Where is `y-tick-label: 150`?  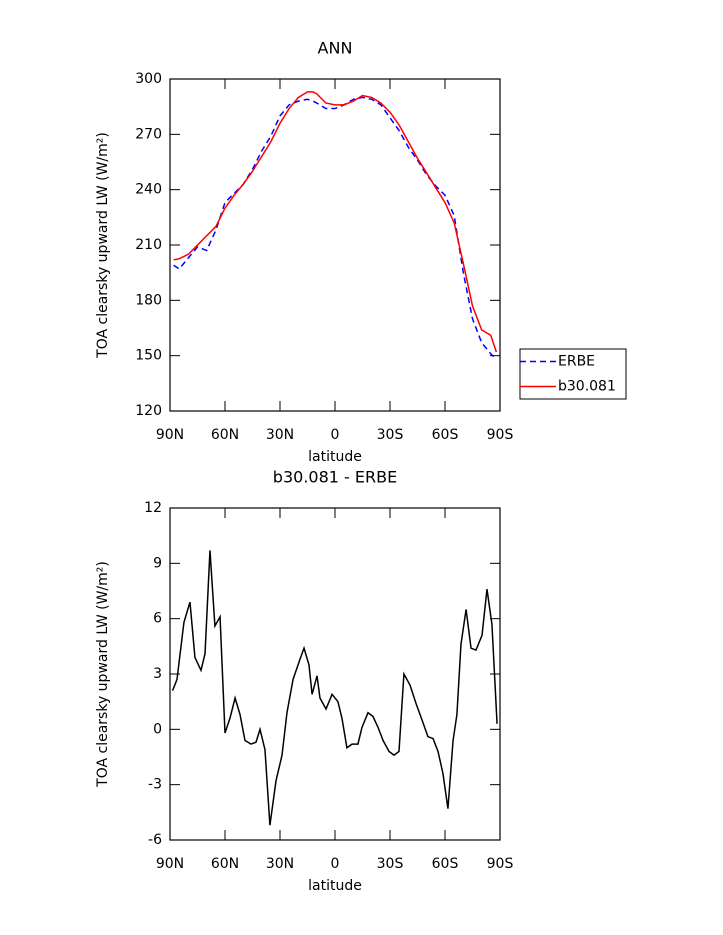 y-tick-label: 150 is located at coordinates (148, 356).